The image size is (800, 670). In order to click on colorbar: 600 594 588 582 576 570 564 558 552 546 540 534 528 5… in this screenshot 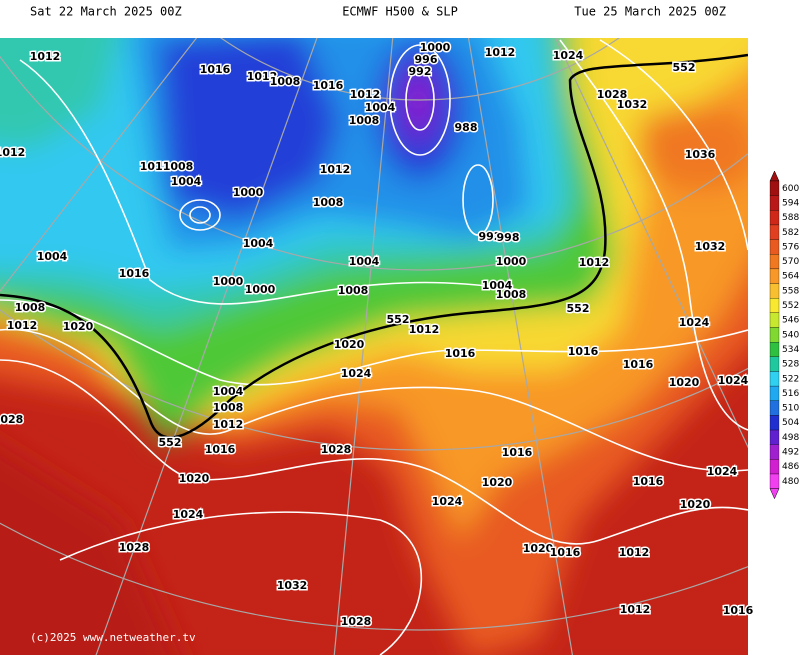, I will do `click(784, 335)`.